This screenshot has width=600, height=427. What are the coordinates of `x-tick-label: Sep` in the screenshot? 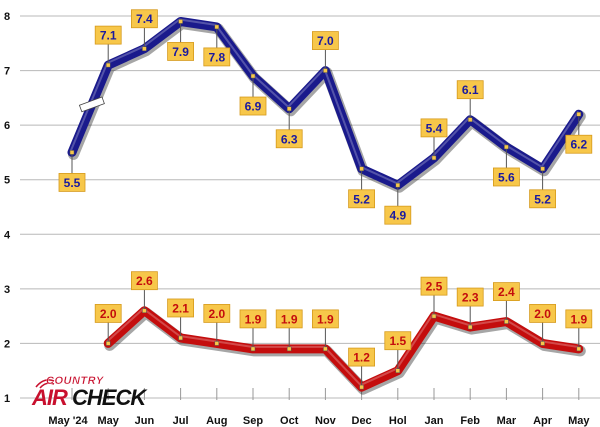 It's located at (253, 421).